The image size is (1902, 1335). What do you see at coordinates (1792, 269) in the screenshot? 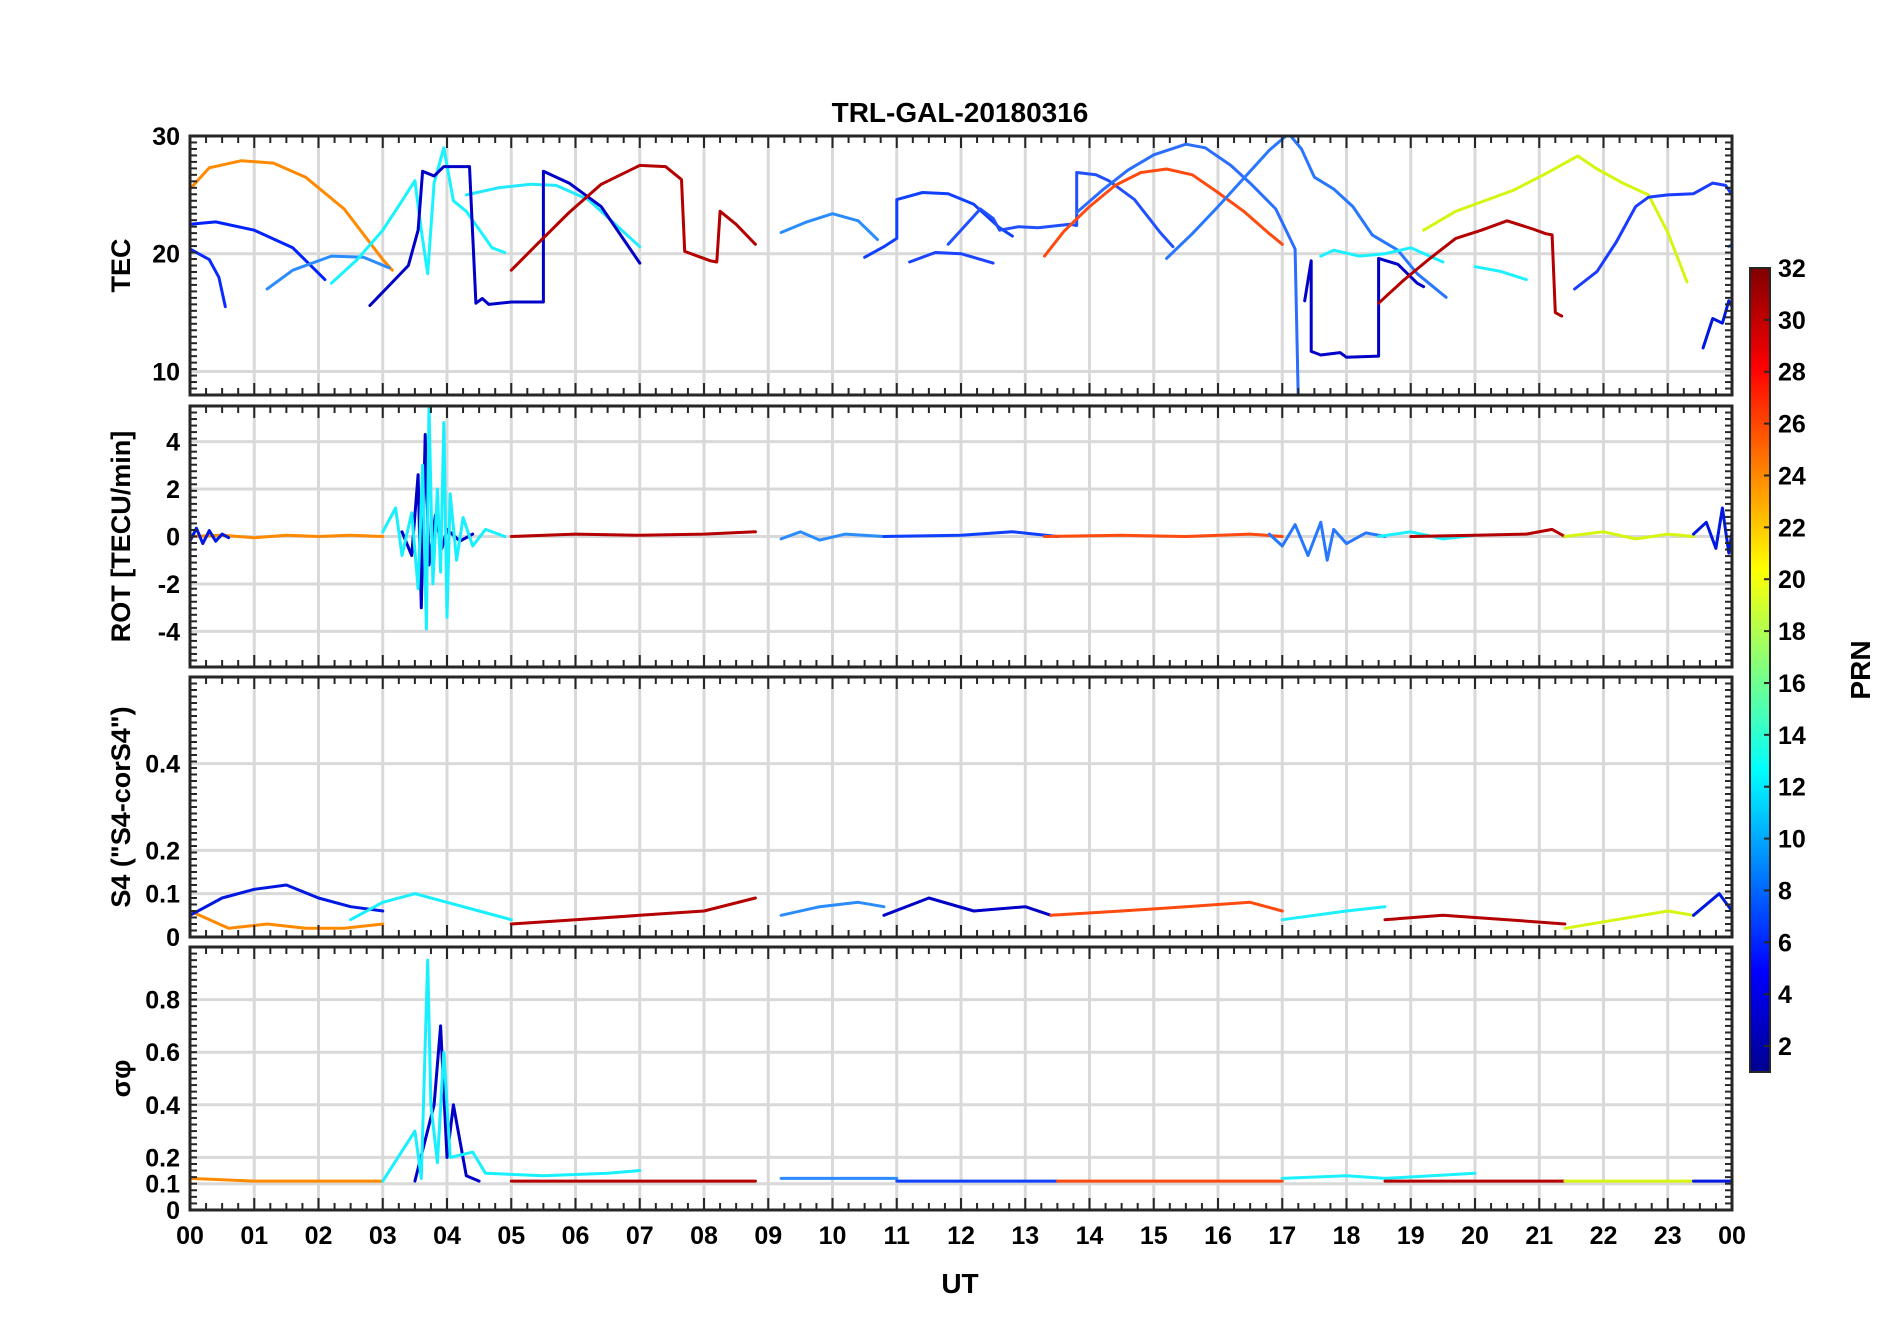
I see `colorbar-tick-label: 32` at bounding box center [1792, 269].